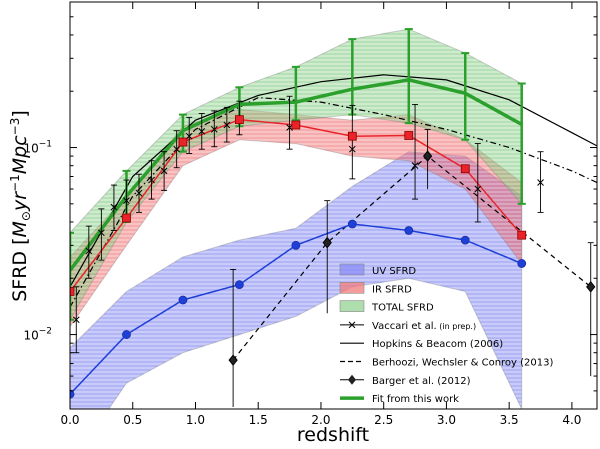  What do you see at coordinates (333, 435) in the screenshot?
I see `x-axis-label: redshift` at bounding box center [333, 435].